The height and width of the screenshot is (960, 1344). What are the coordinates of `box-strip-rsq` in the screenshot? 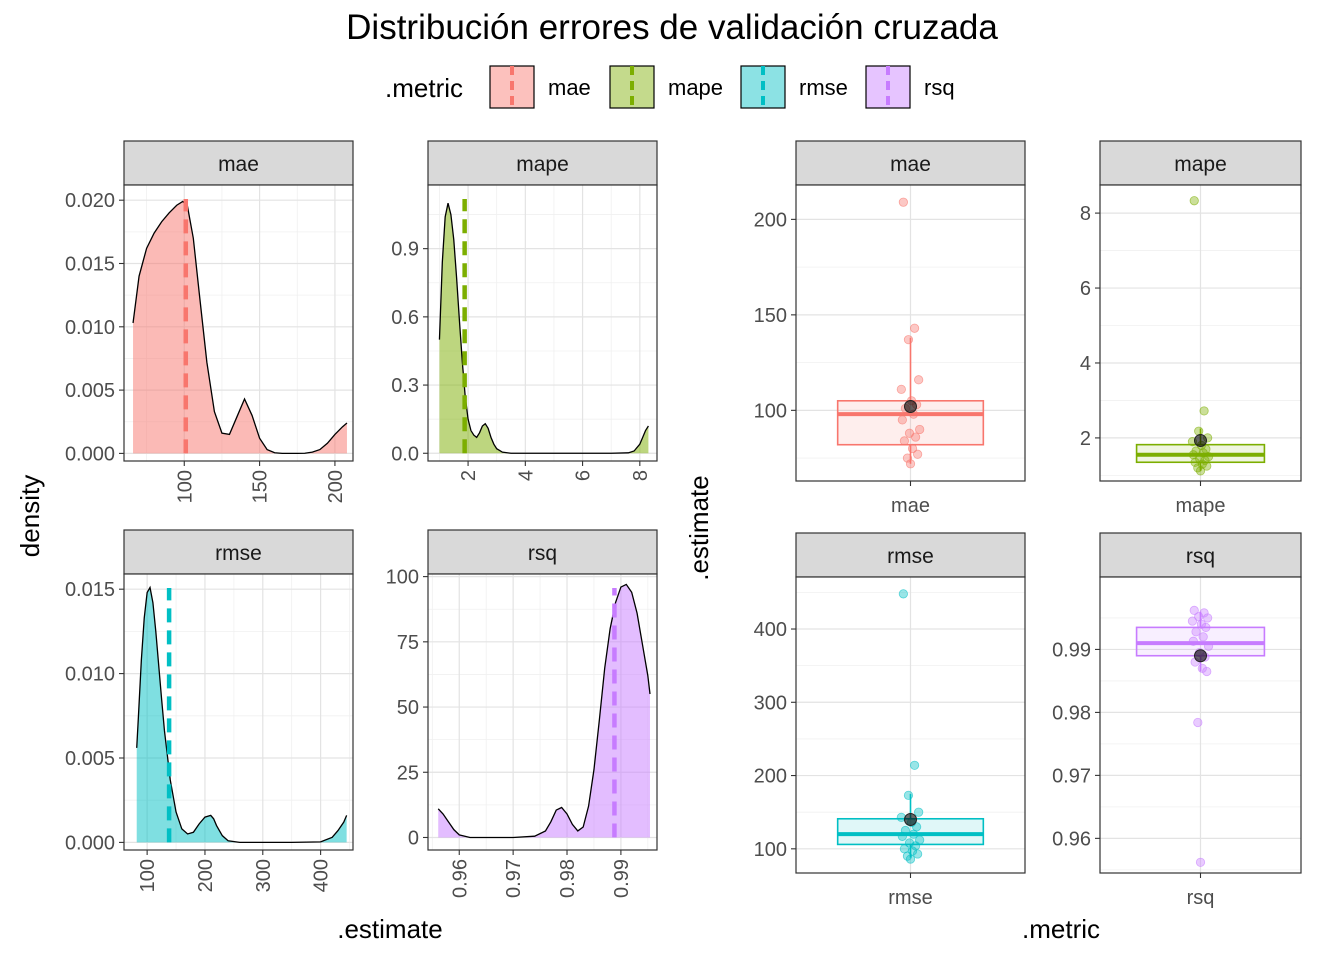 It's located at (1200, 555).